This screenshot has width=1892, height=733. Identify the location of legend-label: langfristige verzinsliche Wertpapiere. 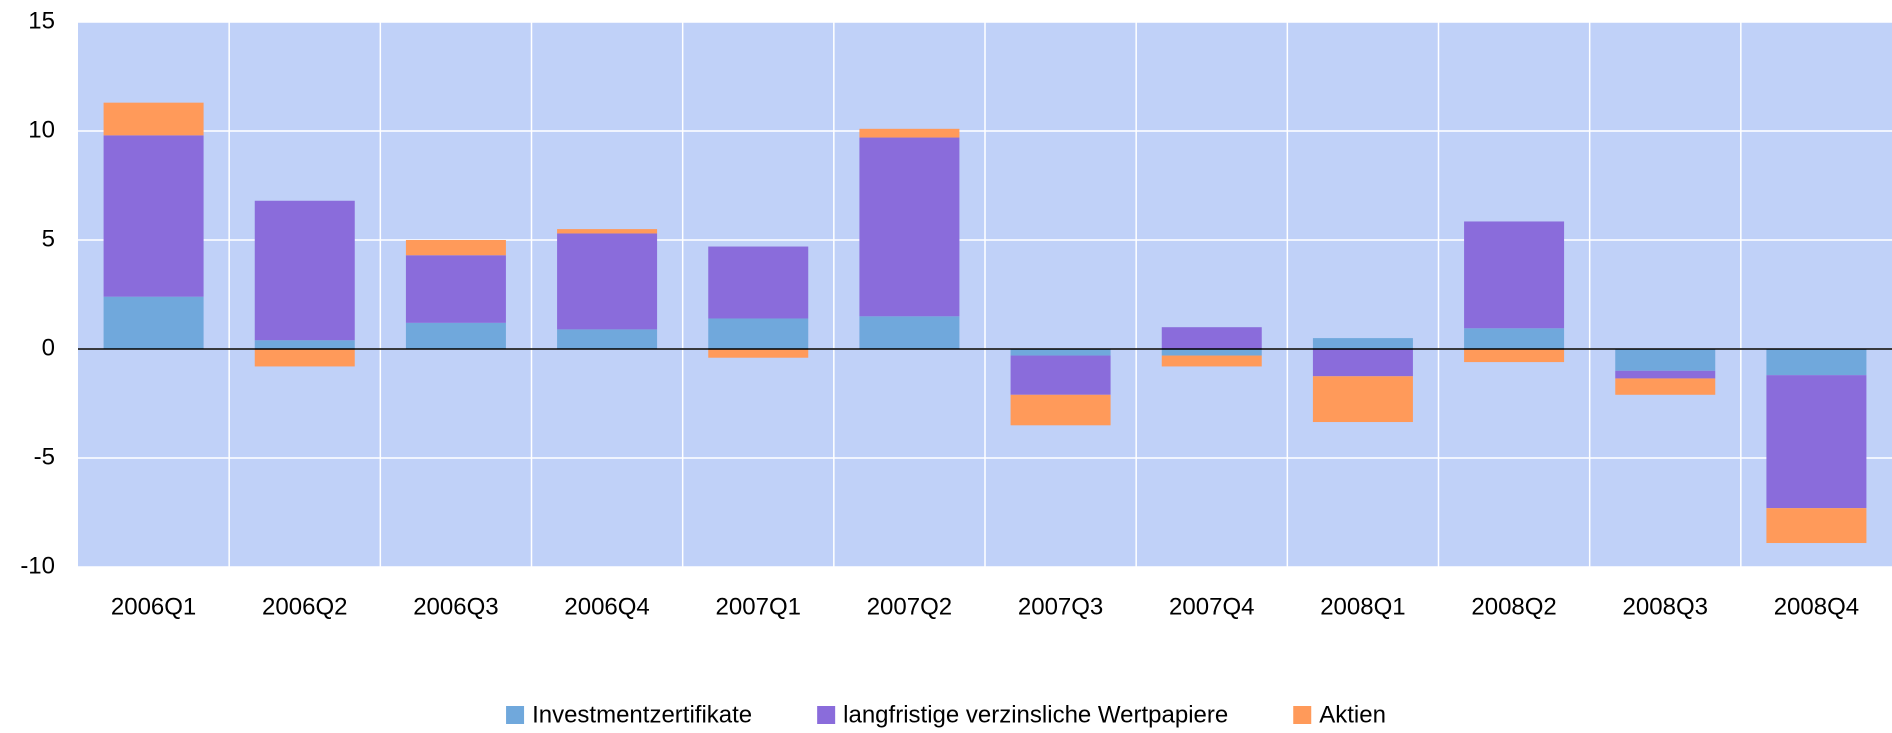
(1035, 714).